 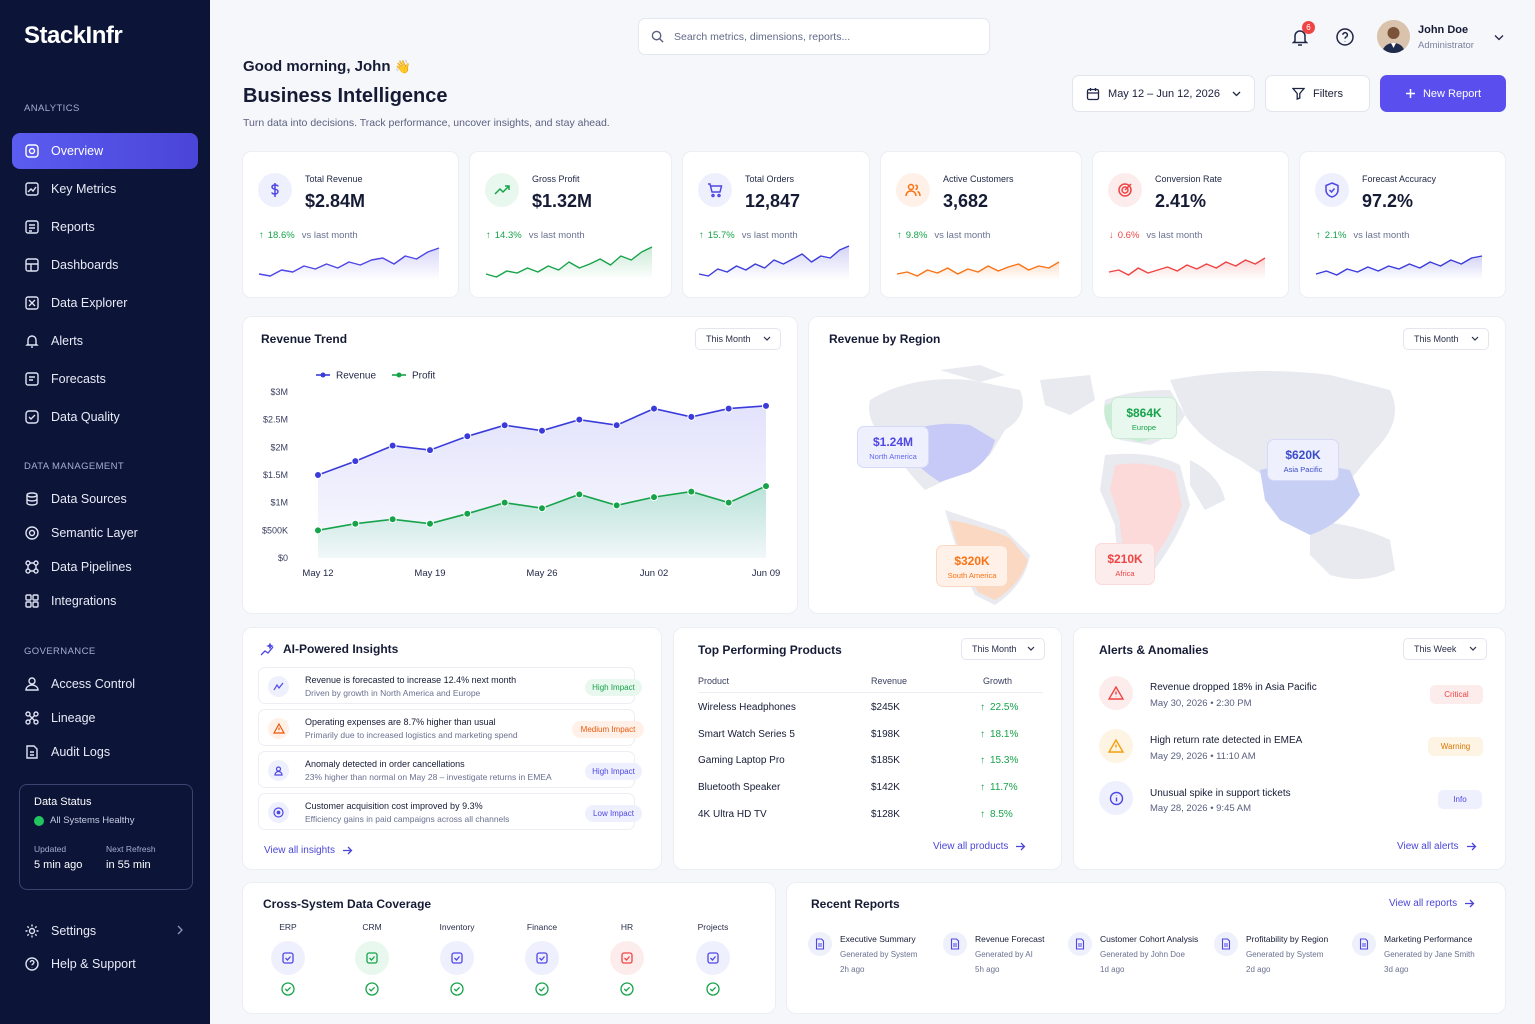 I want to click on view-all-products-link: View all products, so click(x=979, y=846).